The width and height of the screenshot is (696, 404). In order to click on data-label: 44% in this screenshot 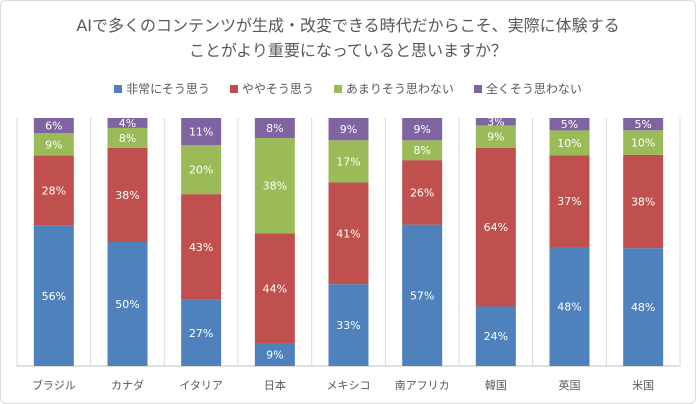, I will do `click(275, 288)`.